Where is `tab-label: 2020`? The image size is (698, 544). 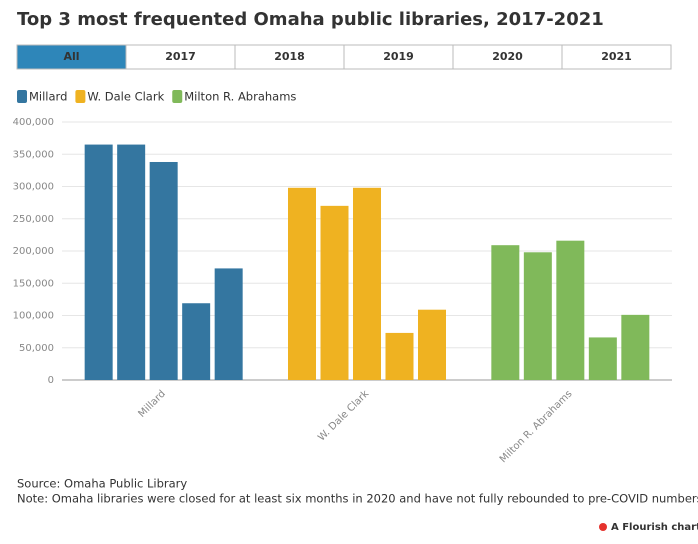
tab-label: 2020 is located at coordinates (507, 56).